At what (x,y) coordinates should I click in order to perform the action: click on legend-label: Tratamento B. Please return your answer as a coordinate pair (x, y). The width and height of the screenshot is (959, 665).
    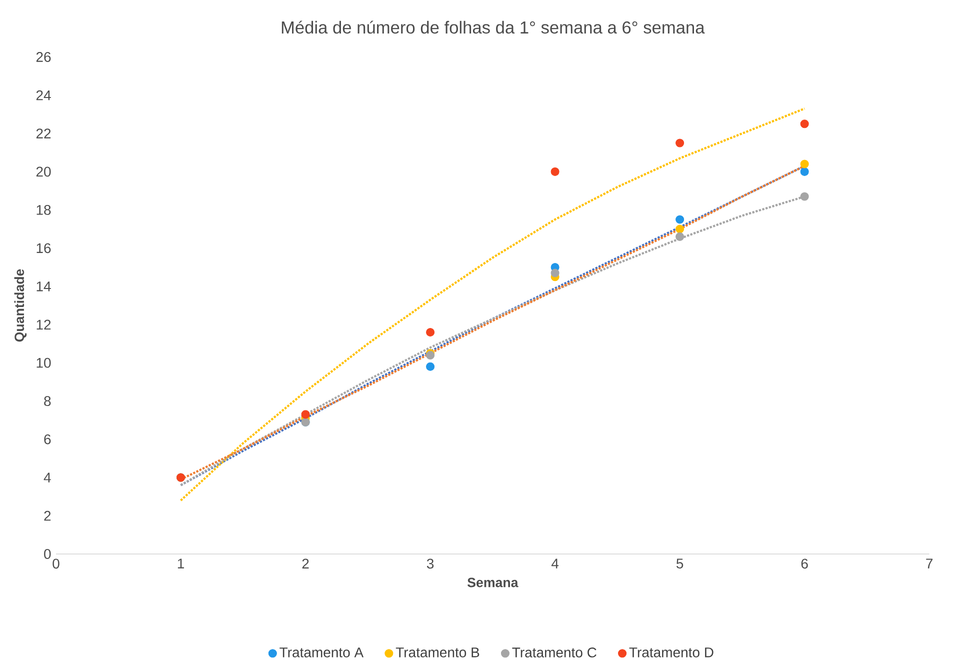
    Looking at the image, I should click on (438, 653).